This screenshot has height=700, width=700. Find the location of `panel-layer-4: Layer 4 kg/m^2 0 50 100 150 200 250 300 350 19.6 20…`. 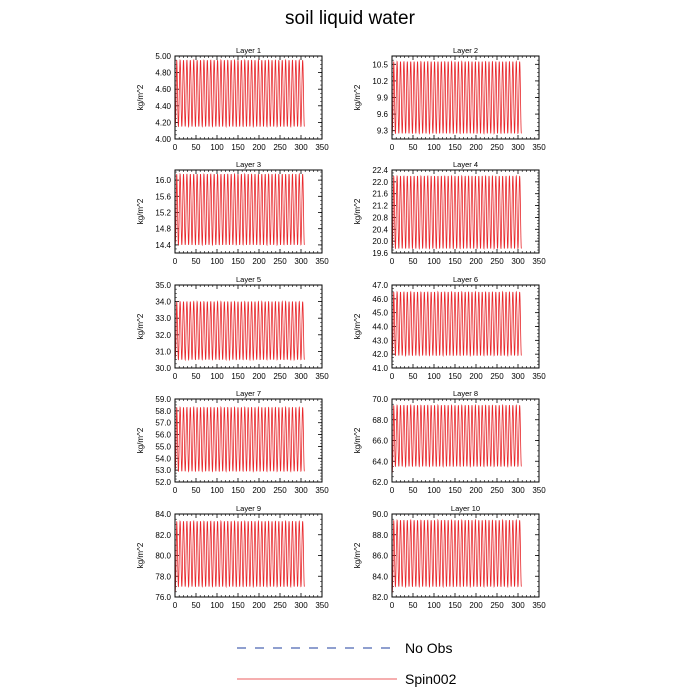

panel-layer-4: Layer 4 kg/m^2 0 50 100 150 200 250 300 350 19.6 20… is located at coordinates (449, 213).